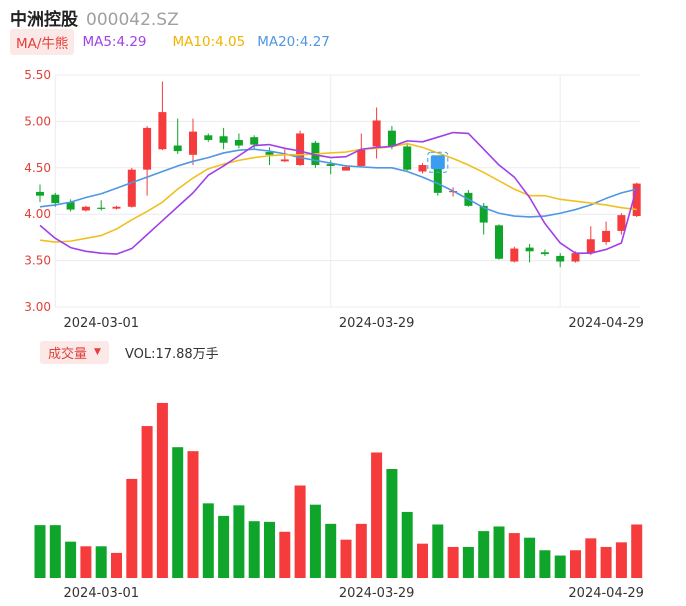 The width and height of the screenshot is (686, 606). Describe the element at coordinates (37, 261) in the screenshot. I see `price-tick-label: 3.50` at that location.